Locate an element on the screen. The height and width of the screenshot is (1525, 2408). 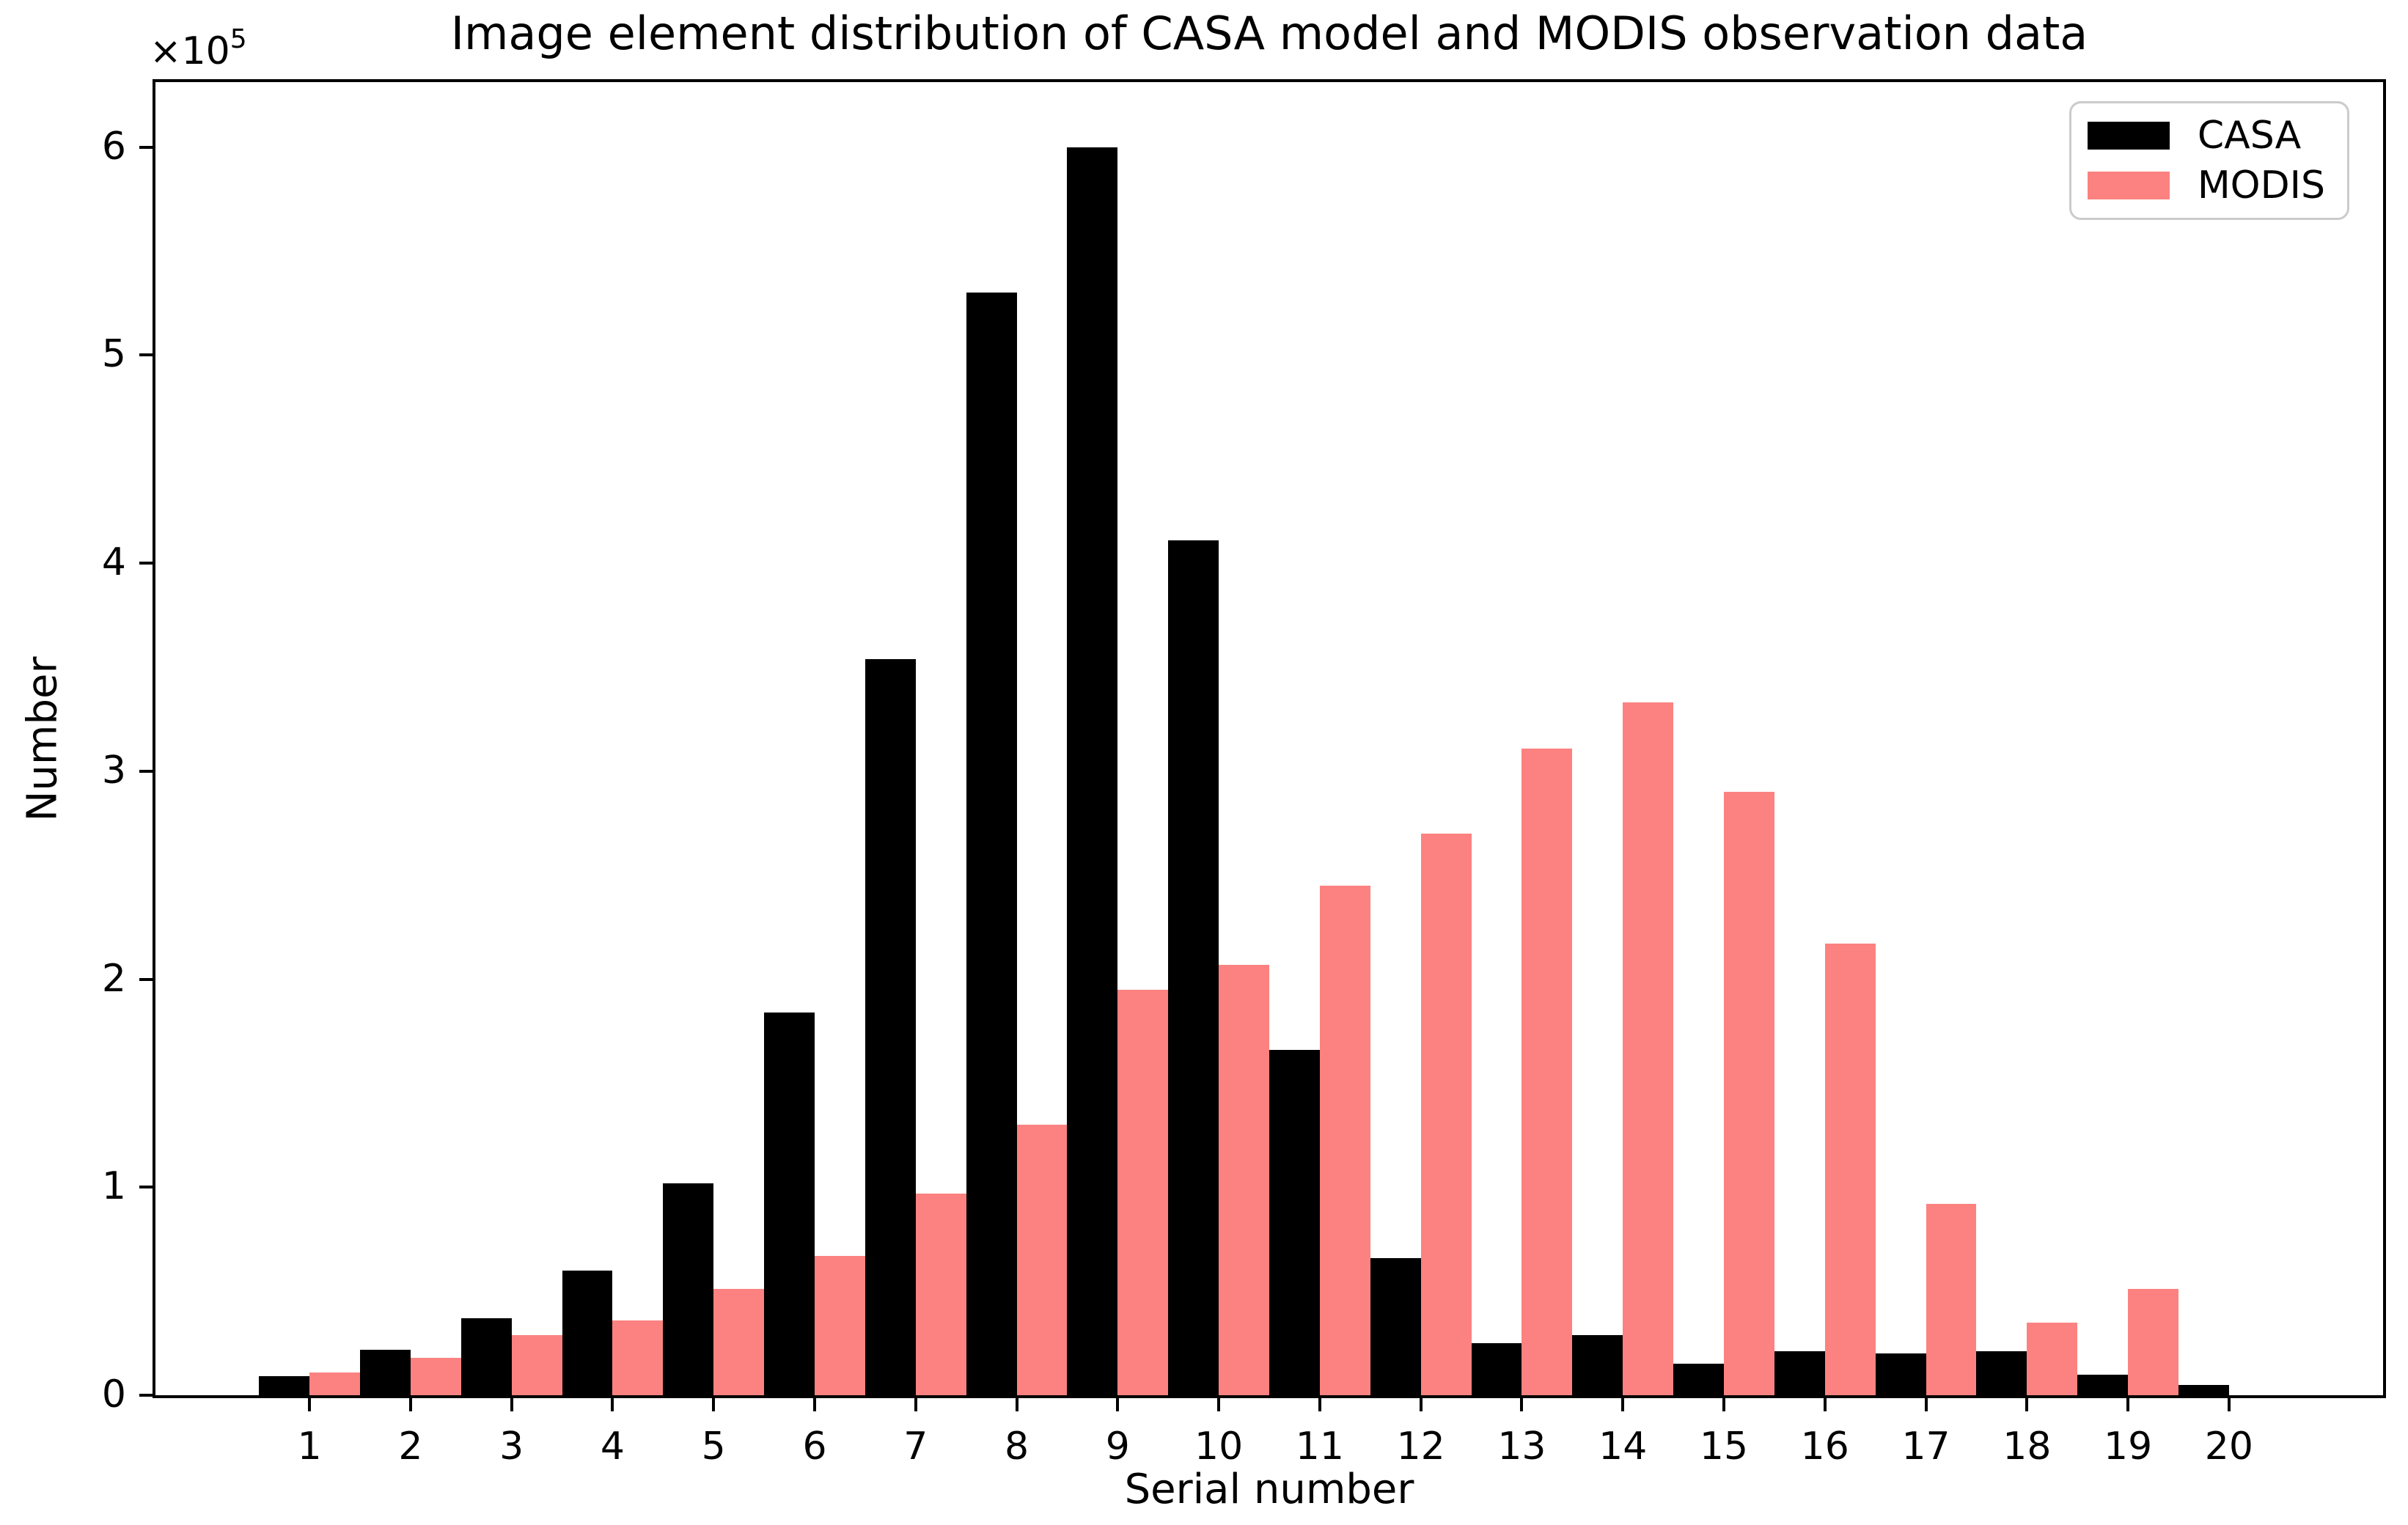
y-offset-base: ×10 is located at coordinates (190, 51).